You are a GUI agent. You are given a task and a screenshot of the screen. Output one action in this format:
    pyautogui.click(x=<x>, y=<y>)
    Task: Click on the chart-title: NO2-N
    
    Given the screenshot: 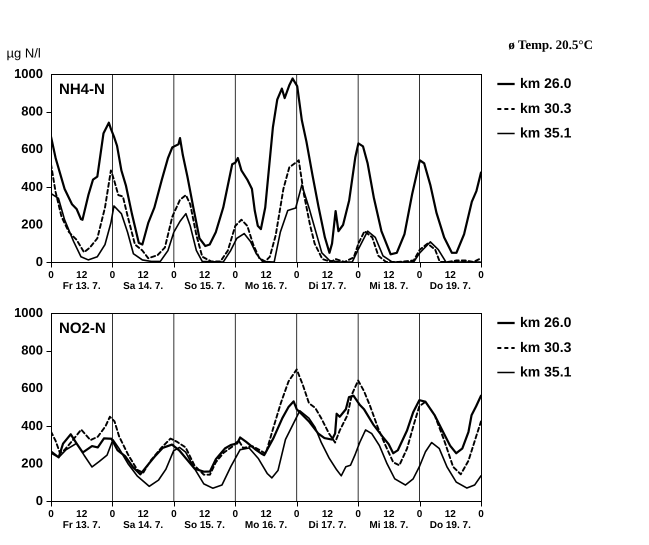 What is the action you would take?
    pyautogui.click(x=82, y=328)
    